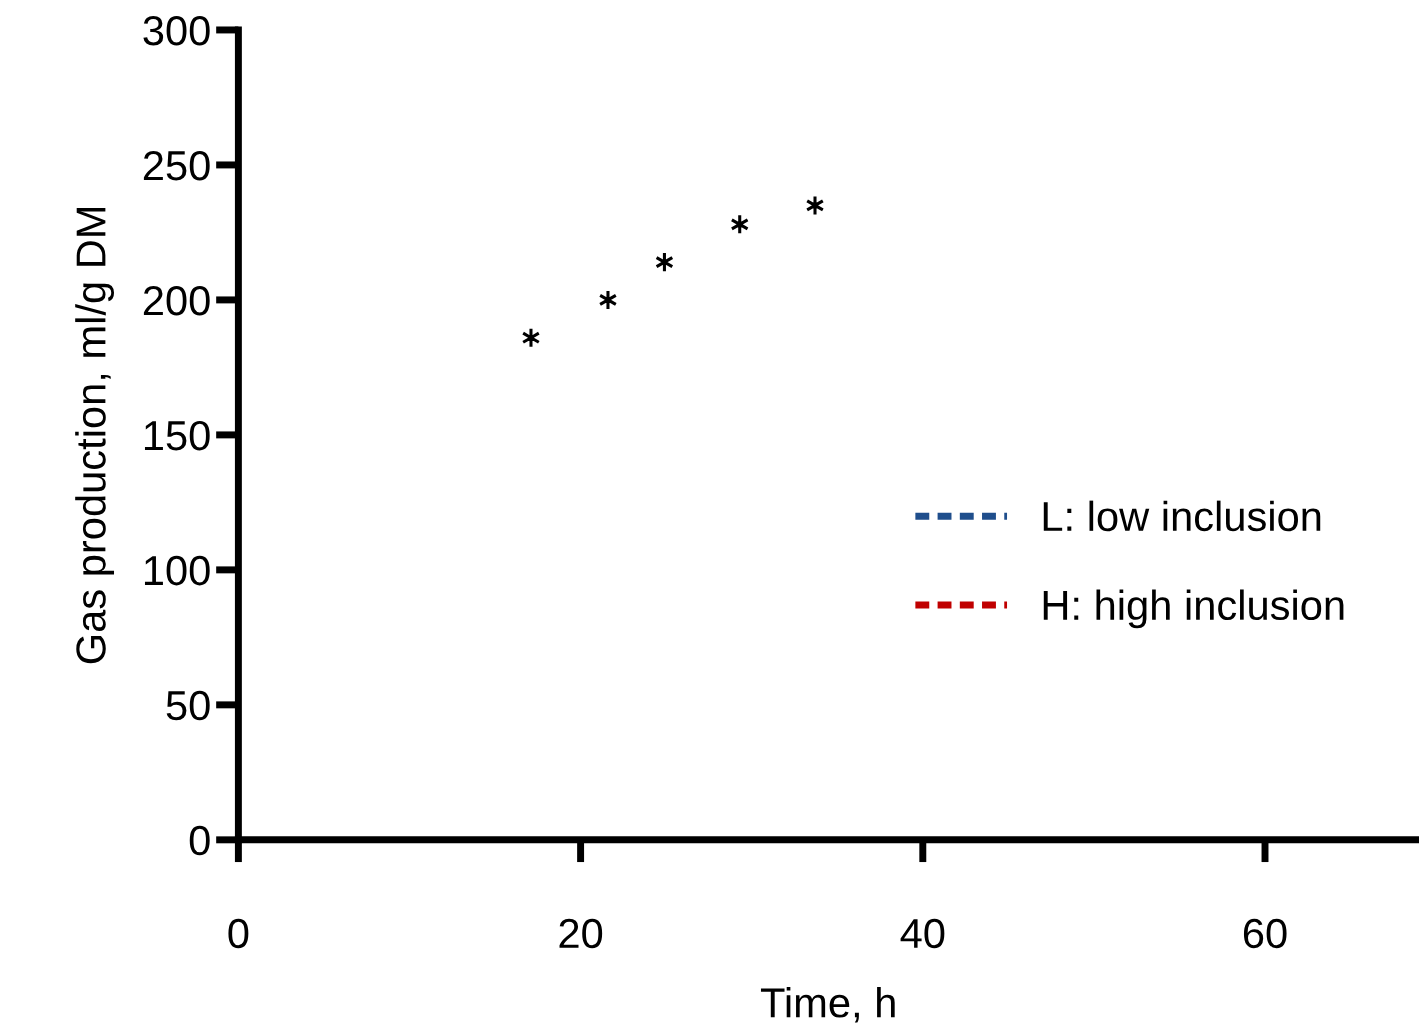 This screenshot has height=1033, width=1419. What do you see at coordinates (176, 165) in the screenshot?
I see `y-tick-label: 250` at bounding box center [176, 165].